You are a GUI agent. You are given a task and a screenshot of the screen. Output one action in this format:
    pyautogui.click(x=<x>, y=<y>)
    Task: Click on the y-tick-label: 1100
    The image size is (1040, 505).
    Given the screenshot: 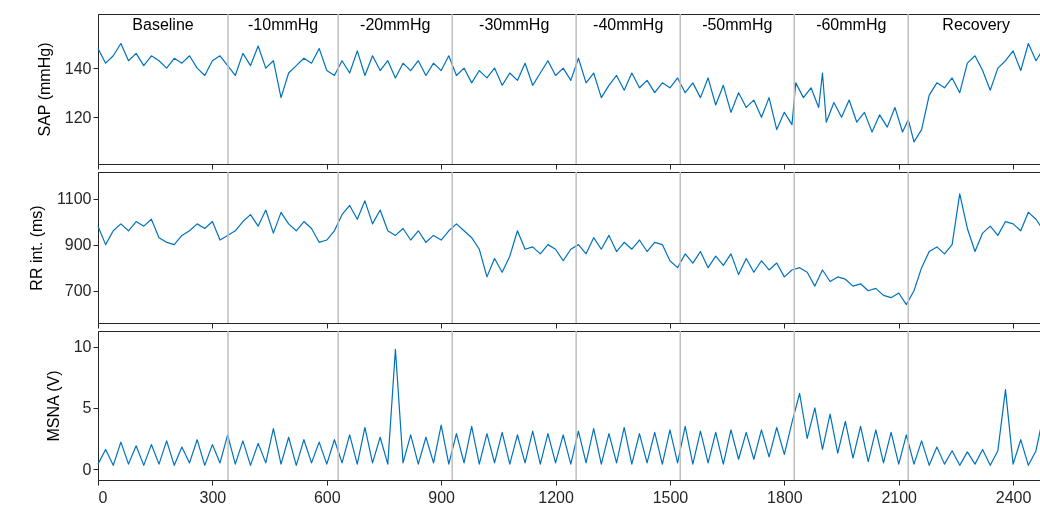 What is the action you would take?
    pyautogui.click(x=74, y=199)
    